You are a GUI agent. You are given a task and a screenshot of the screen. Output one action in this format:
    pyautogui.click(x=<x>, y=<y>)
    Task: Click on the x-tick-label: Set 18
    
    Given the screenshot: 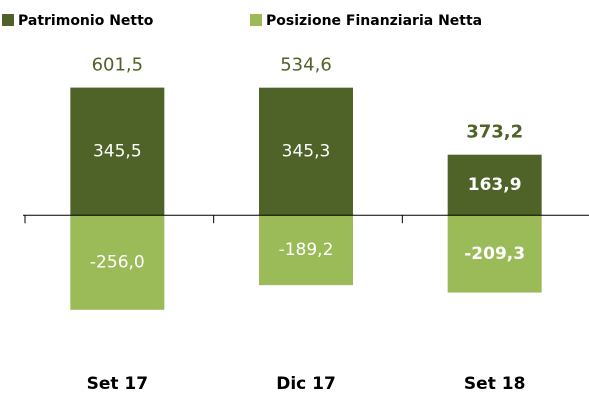 What is the action you would take?
    pyautogui.click(x=494, y=384)
    